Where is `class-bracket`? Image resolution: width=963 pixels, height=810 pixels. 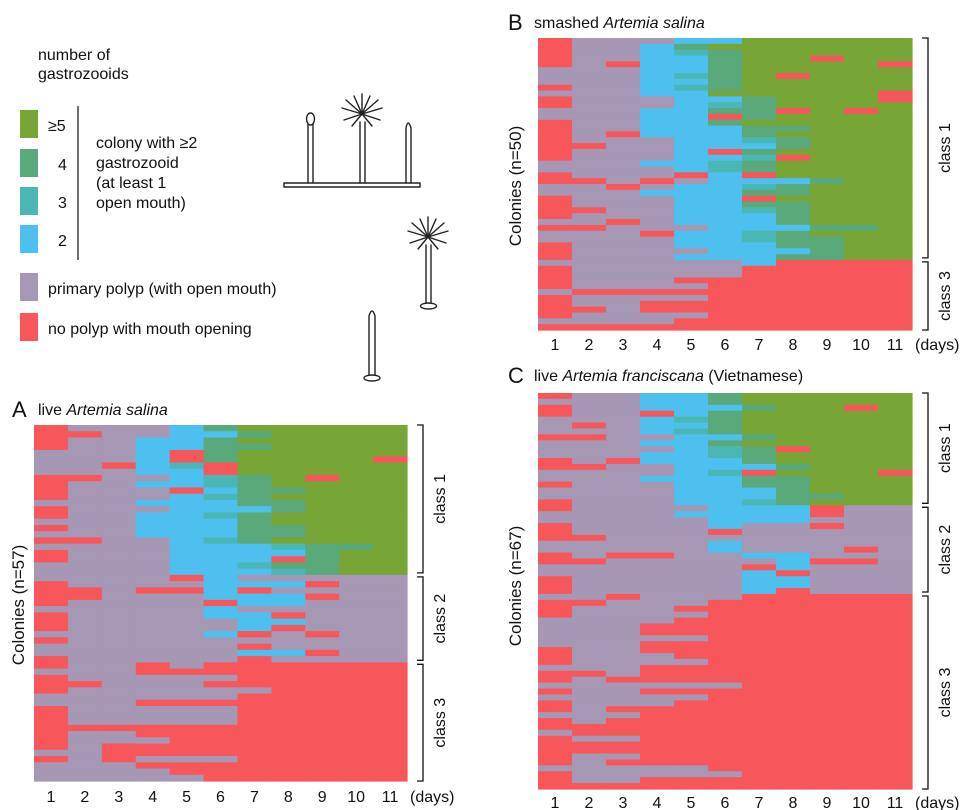
class-bracket is located at coordinates (420, 499).